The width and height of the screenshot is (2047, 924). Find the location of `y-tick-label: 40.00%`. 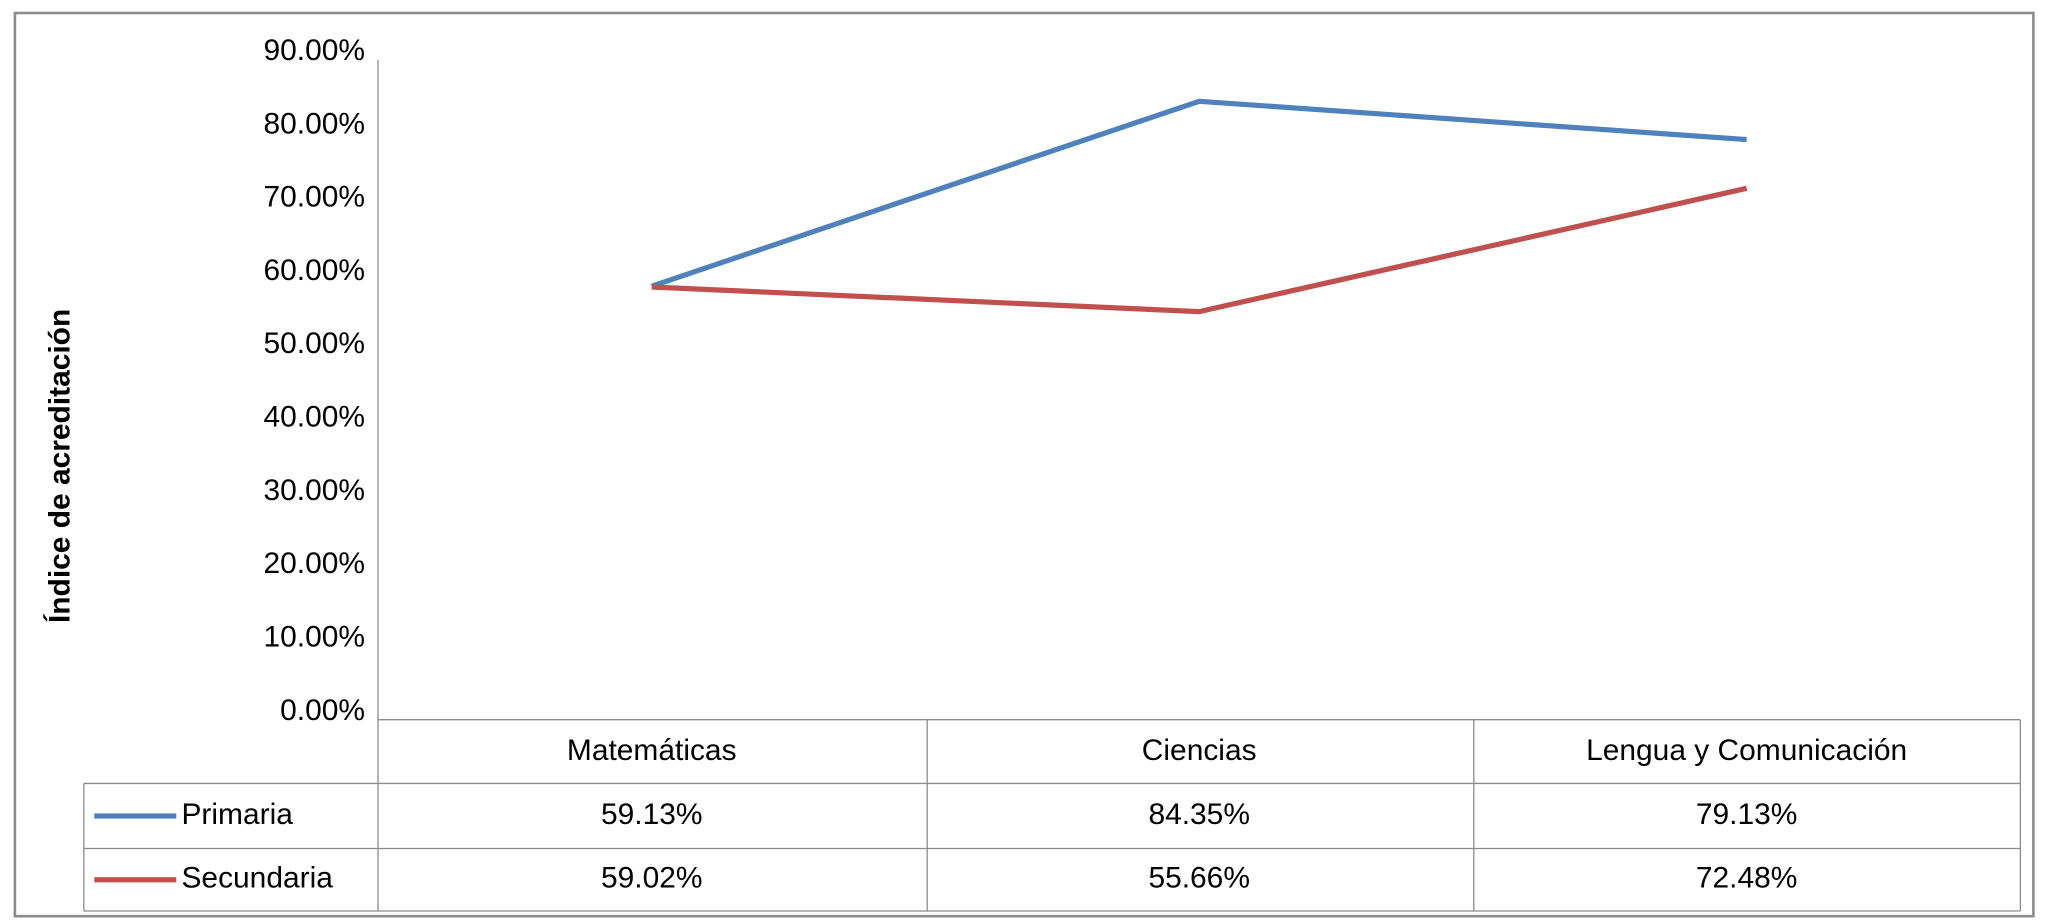

y-tick-label: 40.00% is located at coordinates (314, 417).